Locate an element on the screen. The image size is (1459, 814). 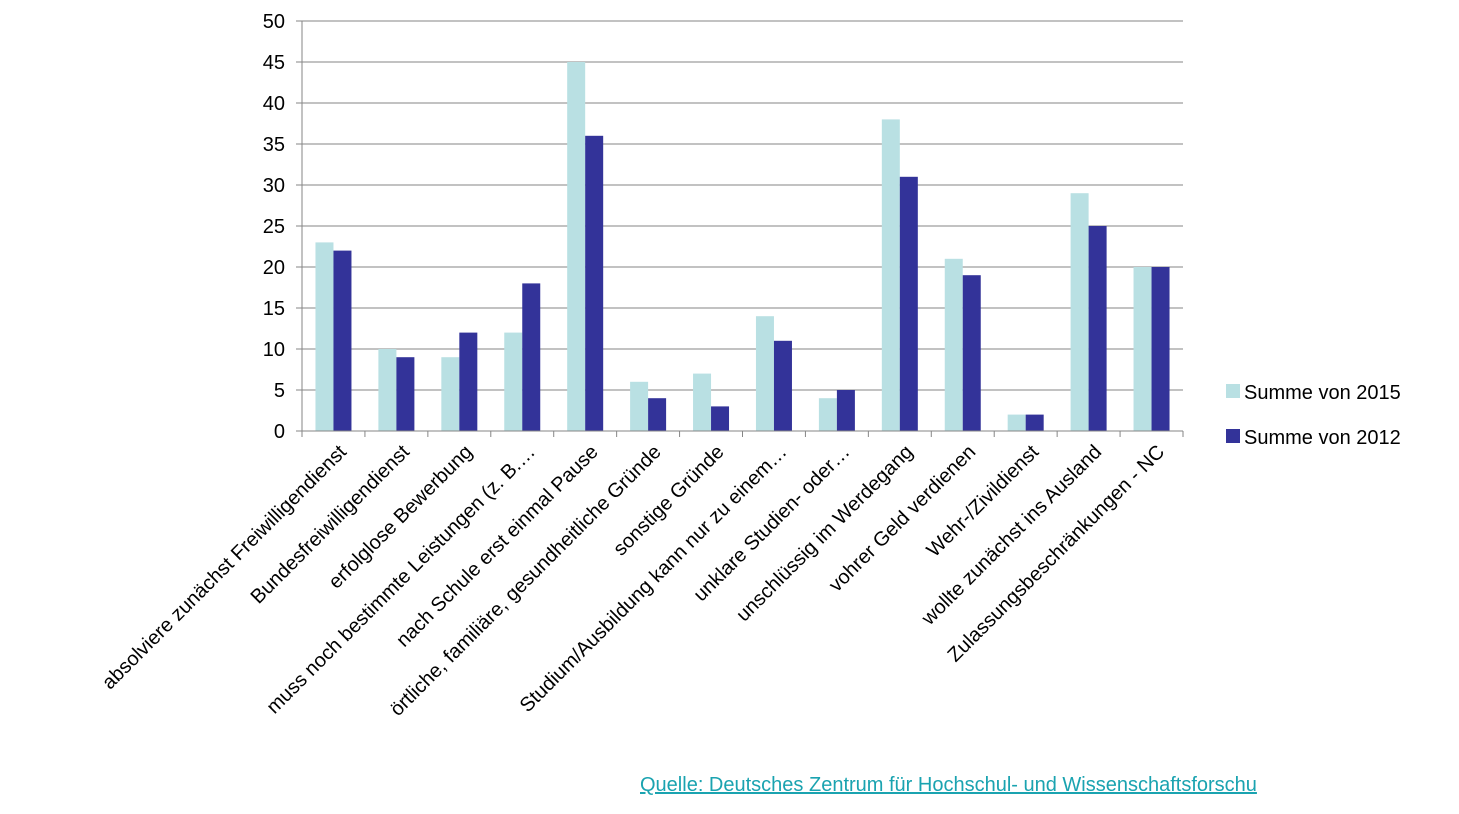
legend-label: Summe von 2012 is located at coordinates (1322, 438).